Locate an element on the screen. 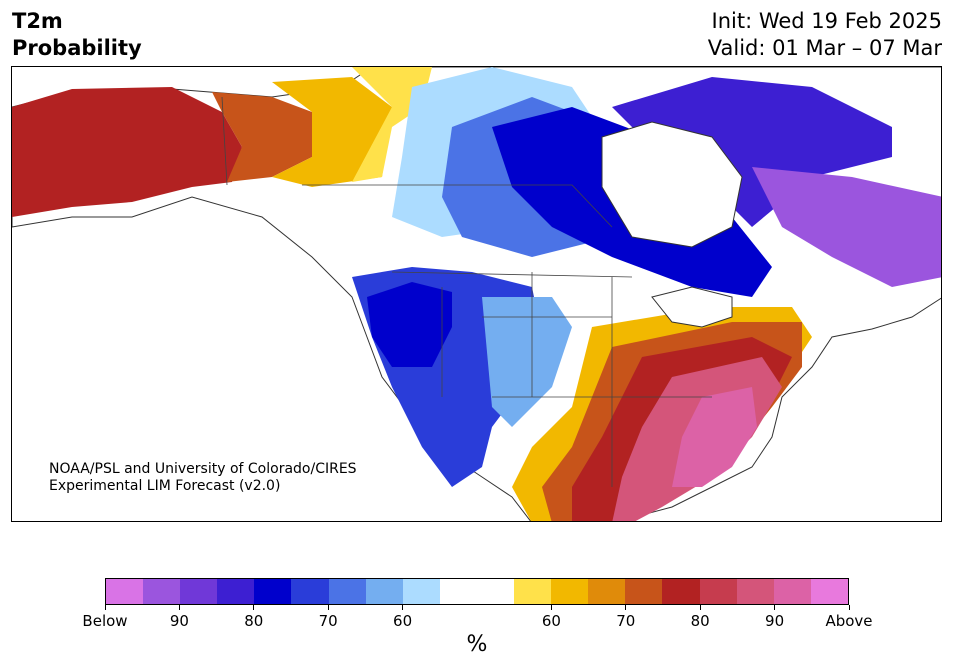 Image resolution: width=954 pixels, height=671 pixels. southeast-magenta-region is located at coordinates (714, 437).